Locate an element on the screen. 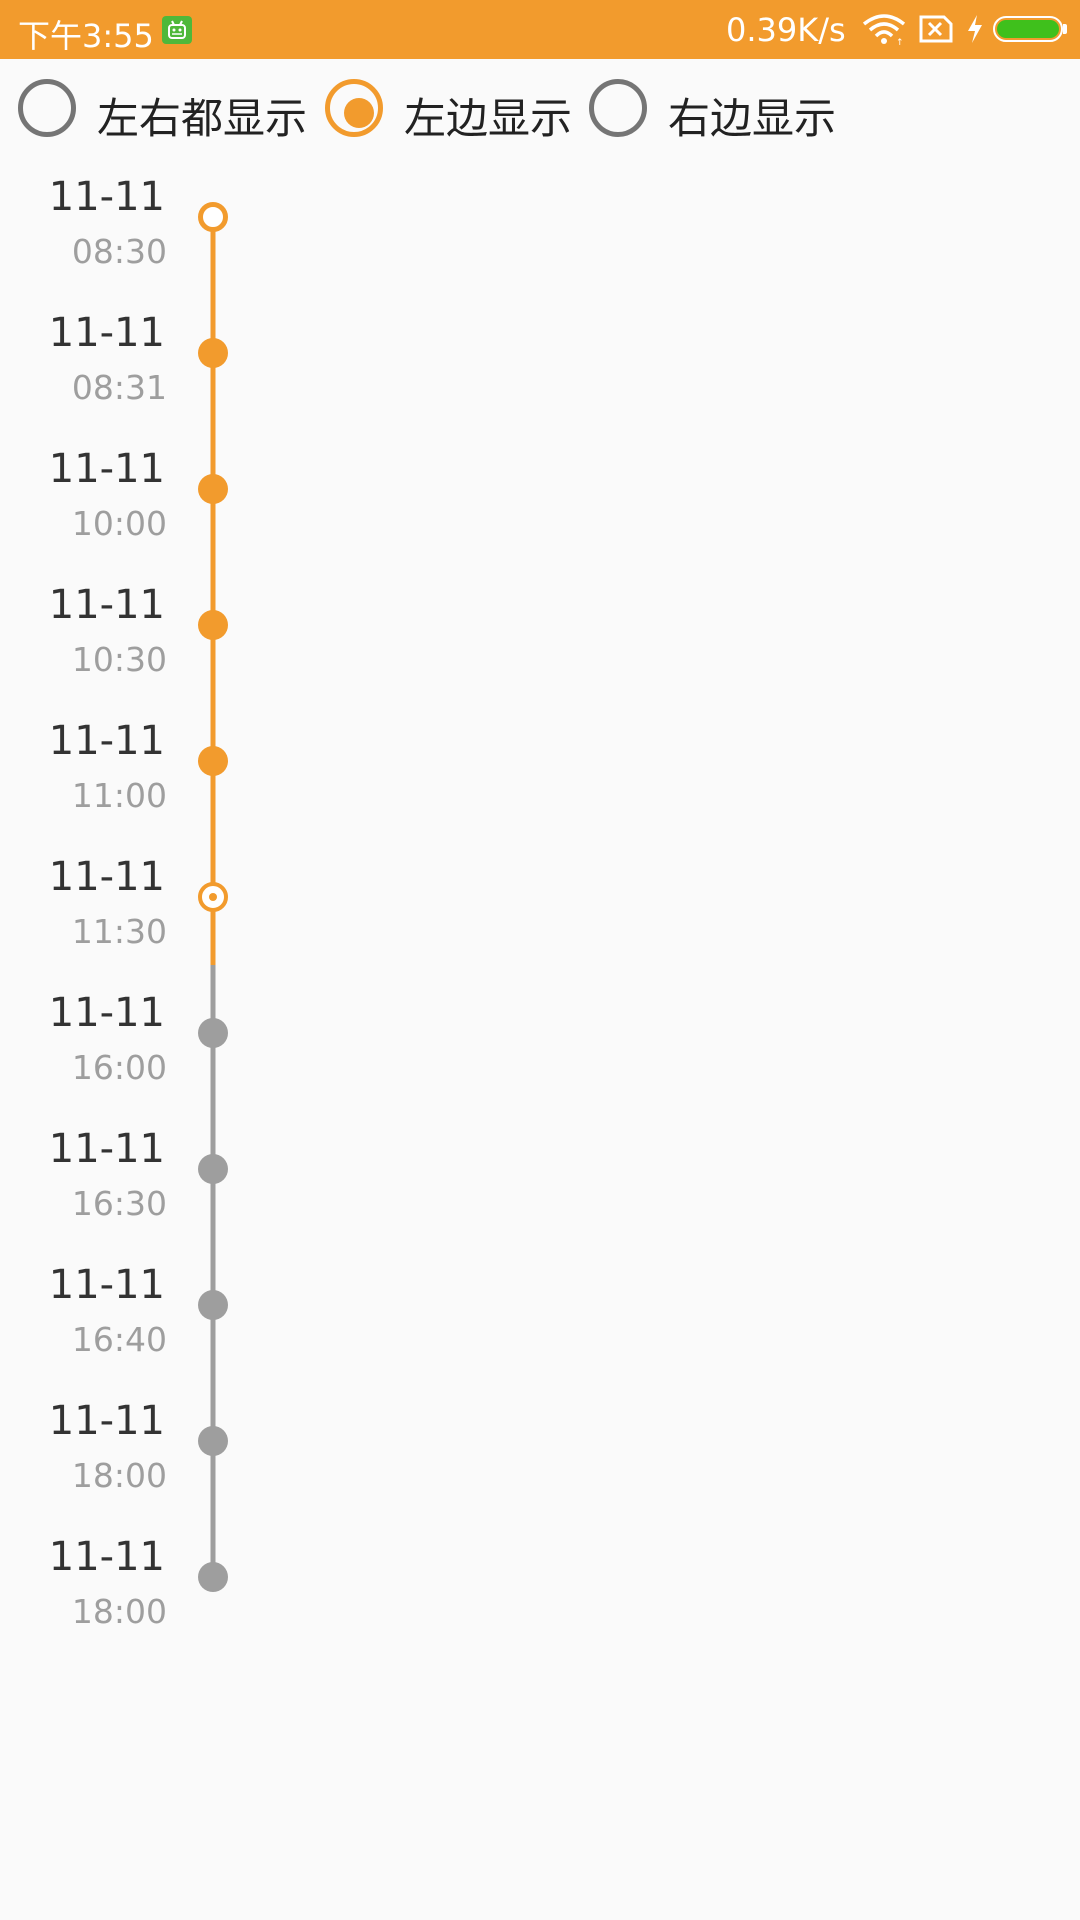  battery-icon is located at coordinates (1028, 29).